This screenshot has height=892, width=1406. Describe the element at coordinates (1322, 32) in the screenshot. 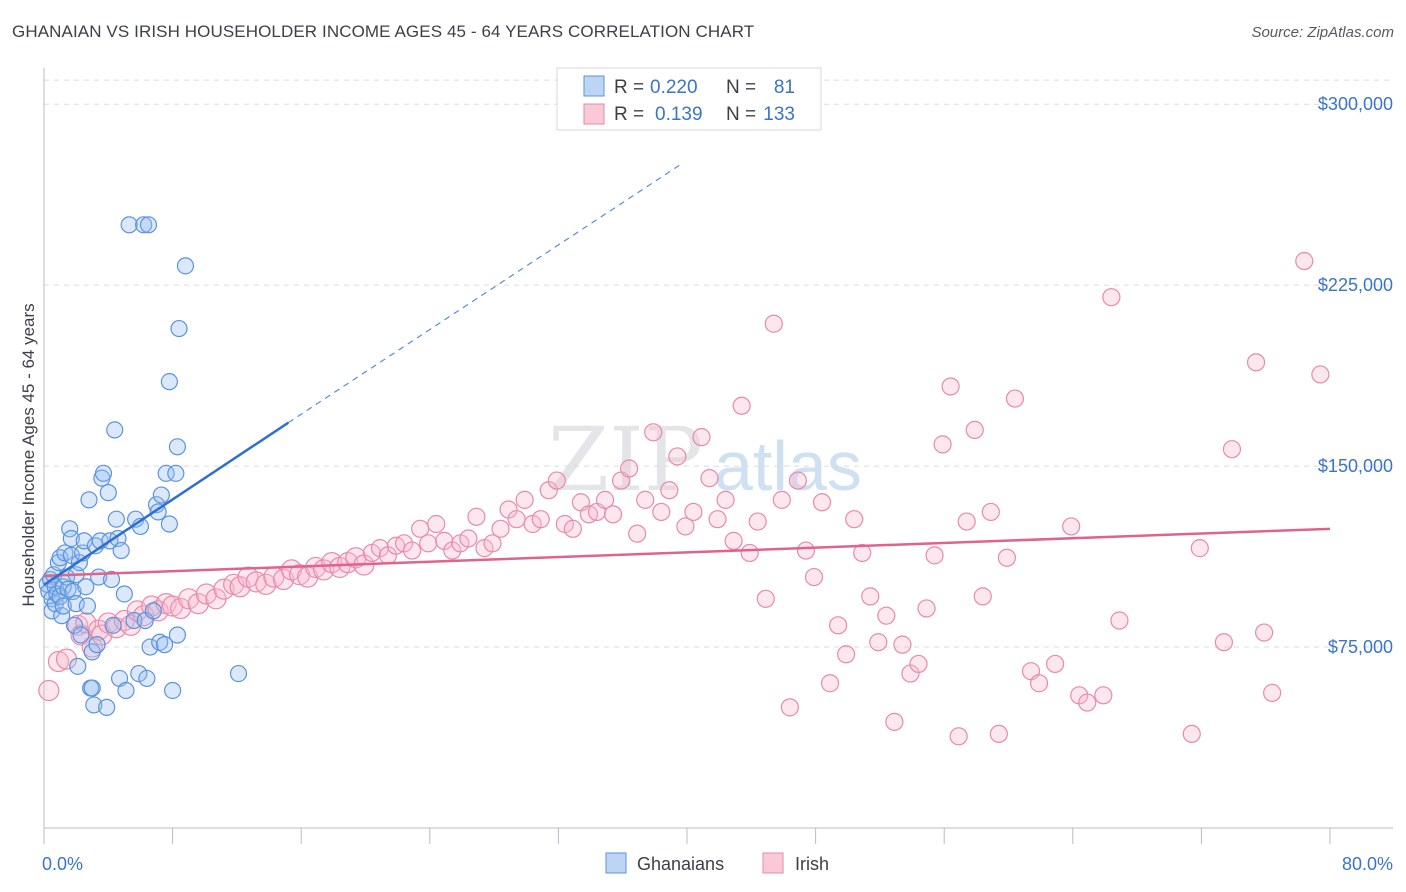

I see `chart-source: Source: ZipAtlas.com` at that location.